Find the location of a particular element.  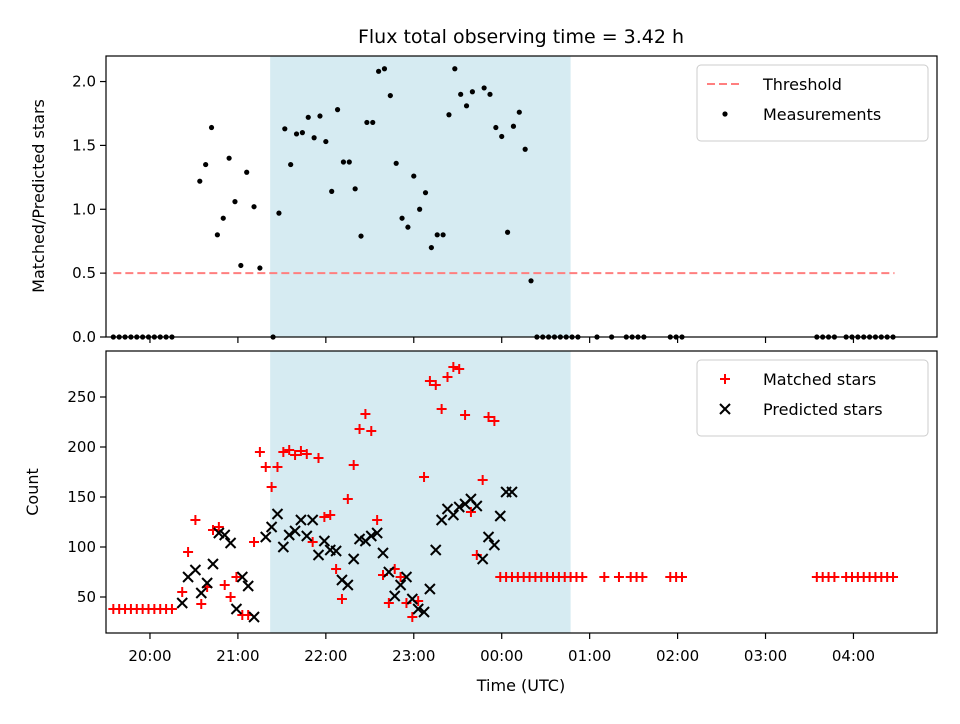

x-tick-label: 01:00 is located at coordinates (589, 656).